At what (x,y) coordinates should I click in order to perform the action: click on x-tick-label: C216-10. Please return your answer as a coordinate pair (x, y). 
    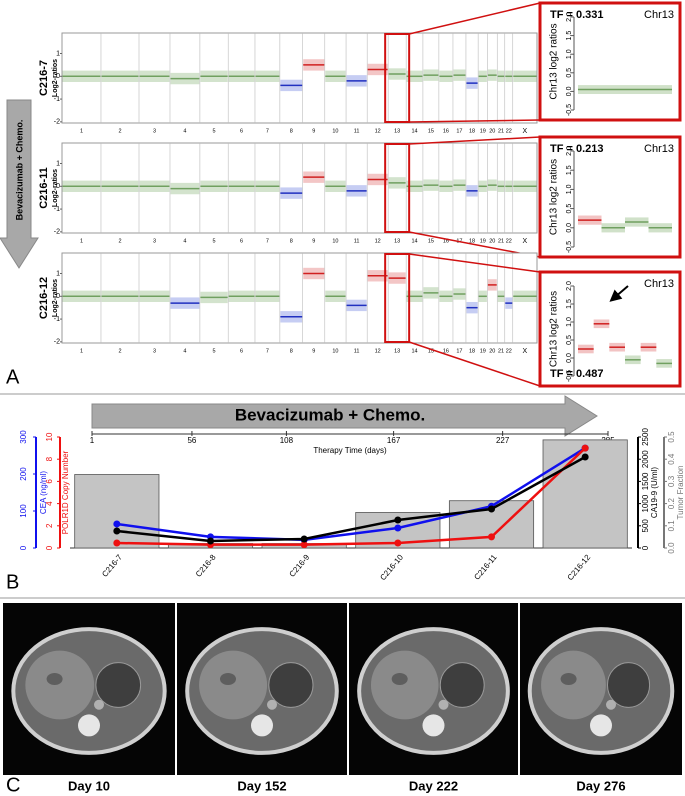
    Looking at the image, I should click on (391, 567).